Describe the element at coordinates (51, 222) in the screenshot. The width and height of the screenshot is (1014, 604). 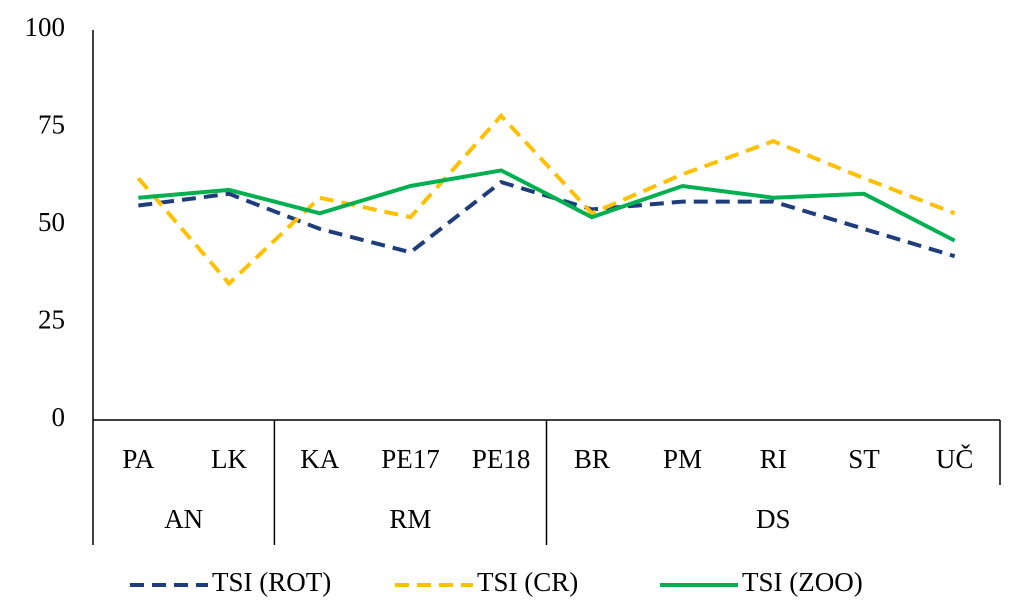
I see `y-tick-label: 50` at that location.